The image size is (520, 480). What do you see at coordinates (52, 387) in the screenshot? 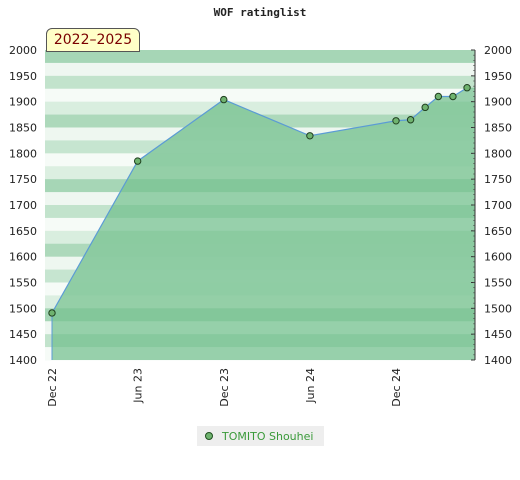
I see `x-tick-label: Dec 22` at bounding box center [52, 387].